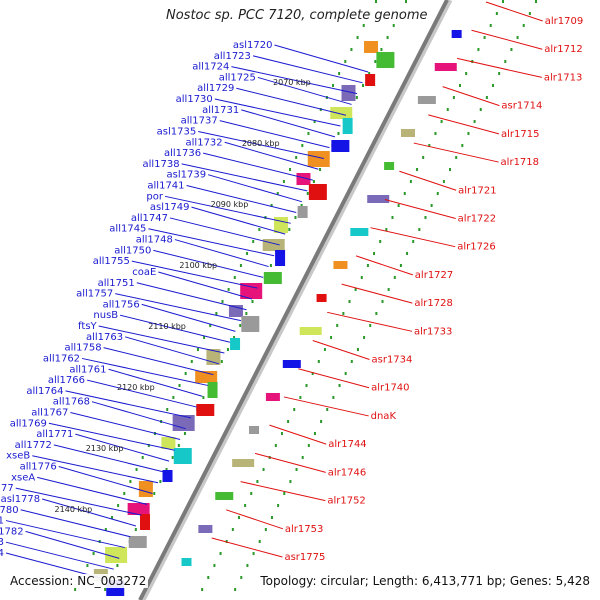 Image resolution: width=600 pixels, height=600 pixels. Describe the element at coordinates (204, 142) in the screenshot. I see `gene-label-left: all1732` at that location.